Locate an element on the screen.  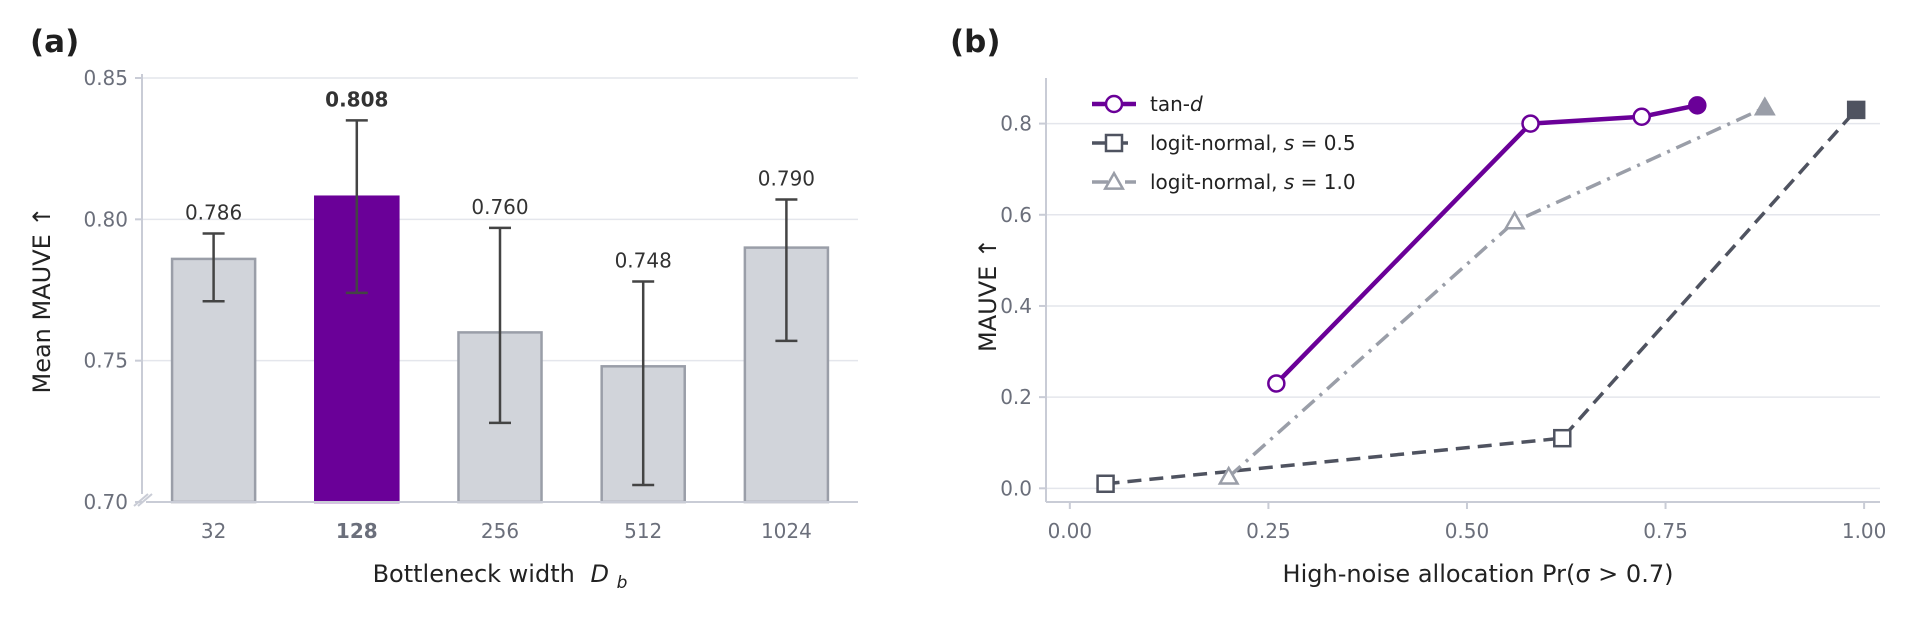
x-tick-512: 512 is located at coordinates (643, 531).